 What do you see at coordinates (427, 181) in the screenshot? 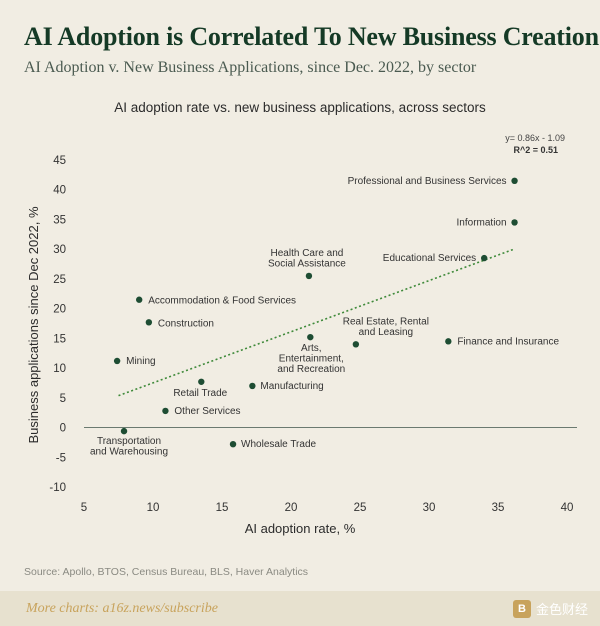
I see `point-label: Professional and Business Services` at bounding box center [427, 181].